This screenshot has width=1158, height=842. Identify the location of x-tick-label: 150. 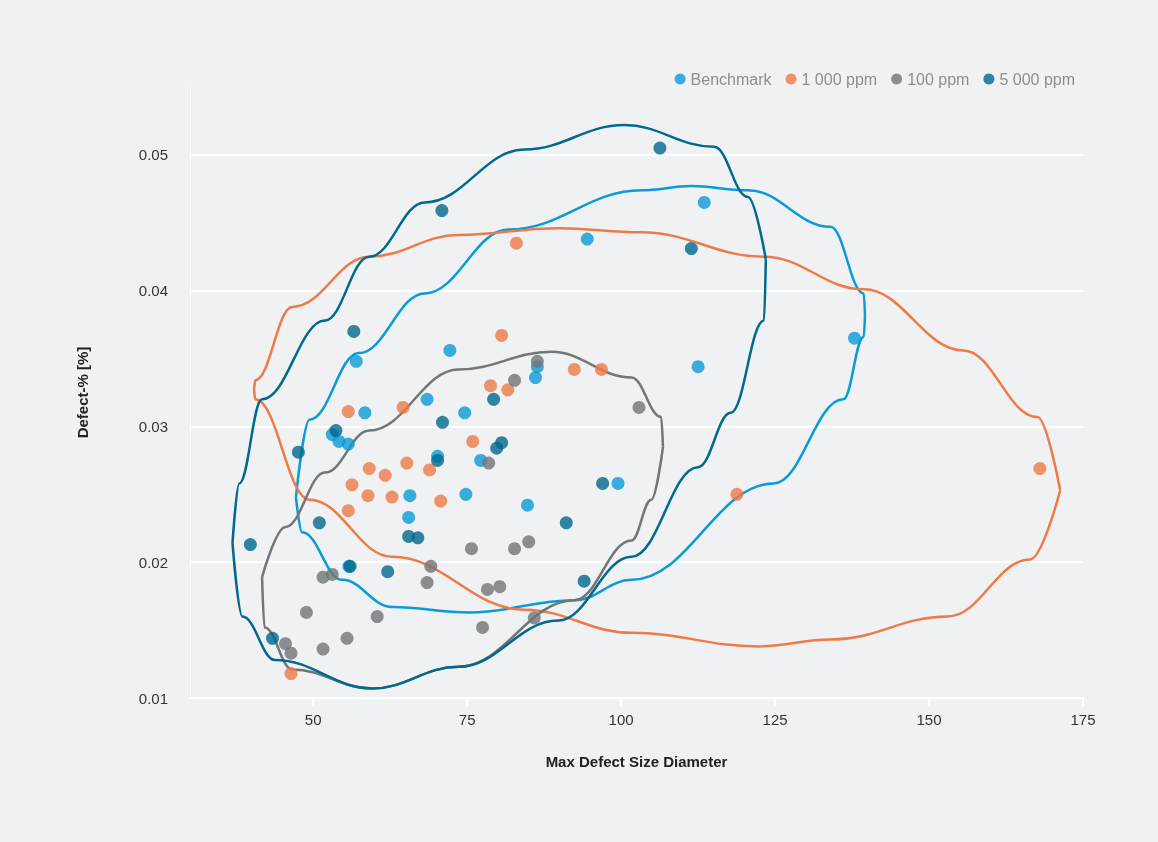
(929, 719).